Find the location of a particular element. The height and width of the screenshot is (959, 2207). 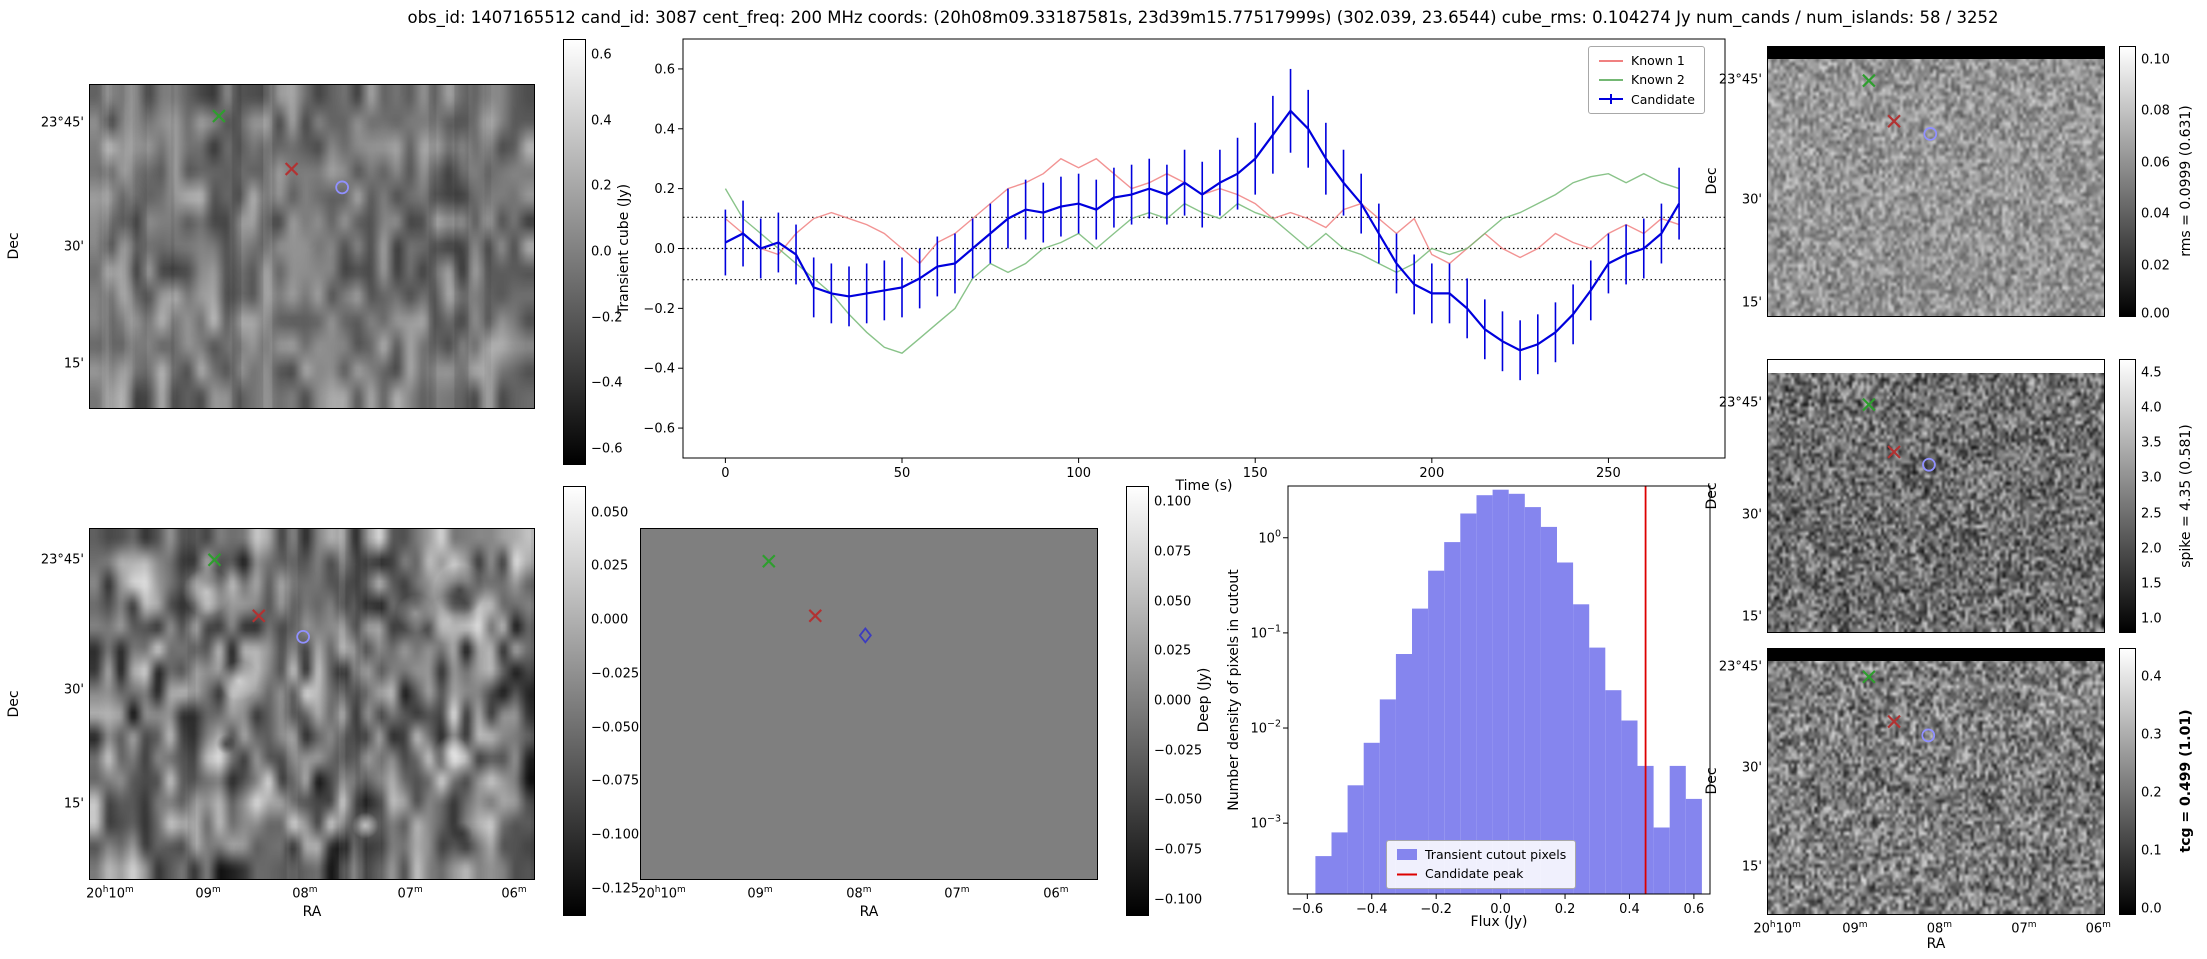

svg-text: 0.0 is located at coordinates (1500, 909).